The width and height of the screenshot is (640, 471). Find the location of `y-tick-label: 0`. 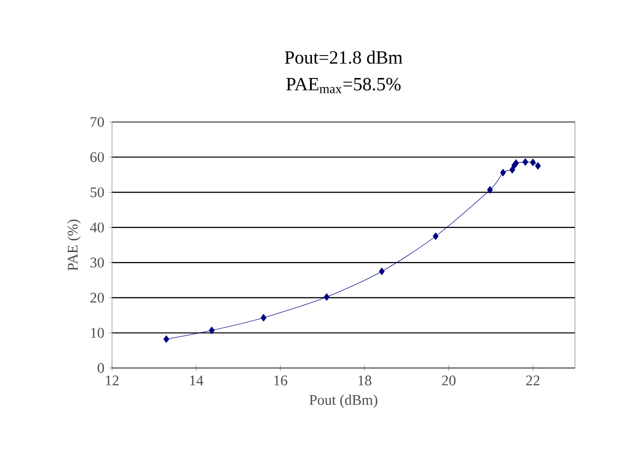

y-tick-label: 0 is located at coordinates (101, 368).